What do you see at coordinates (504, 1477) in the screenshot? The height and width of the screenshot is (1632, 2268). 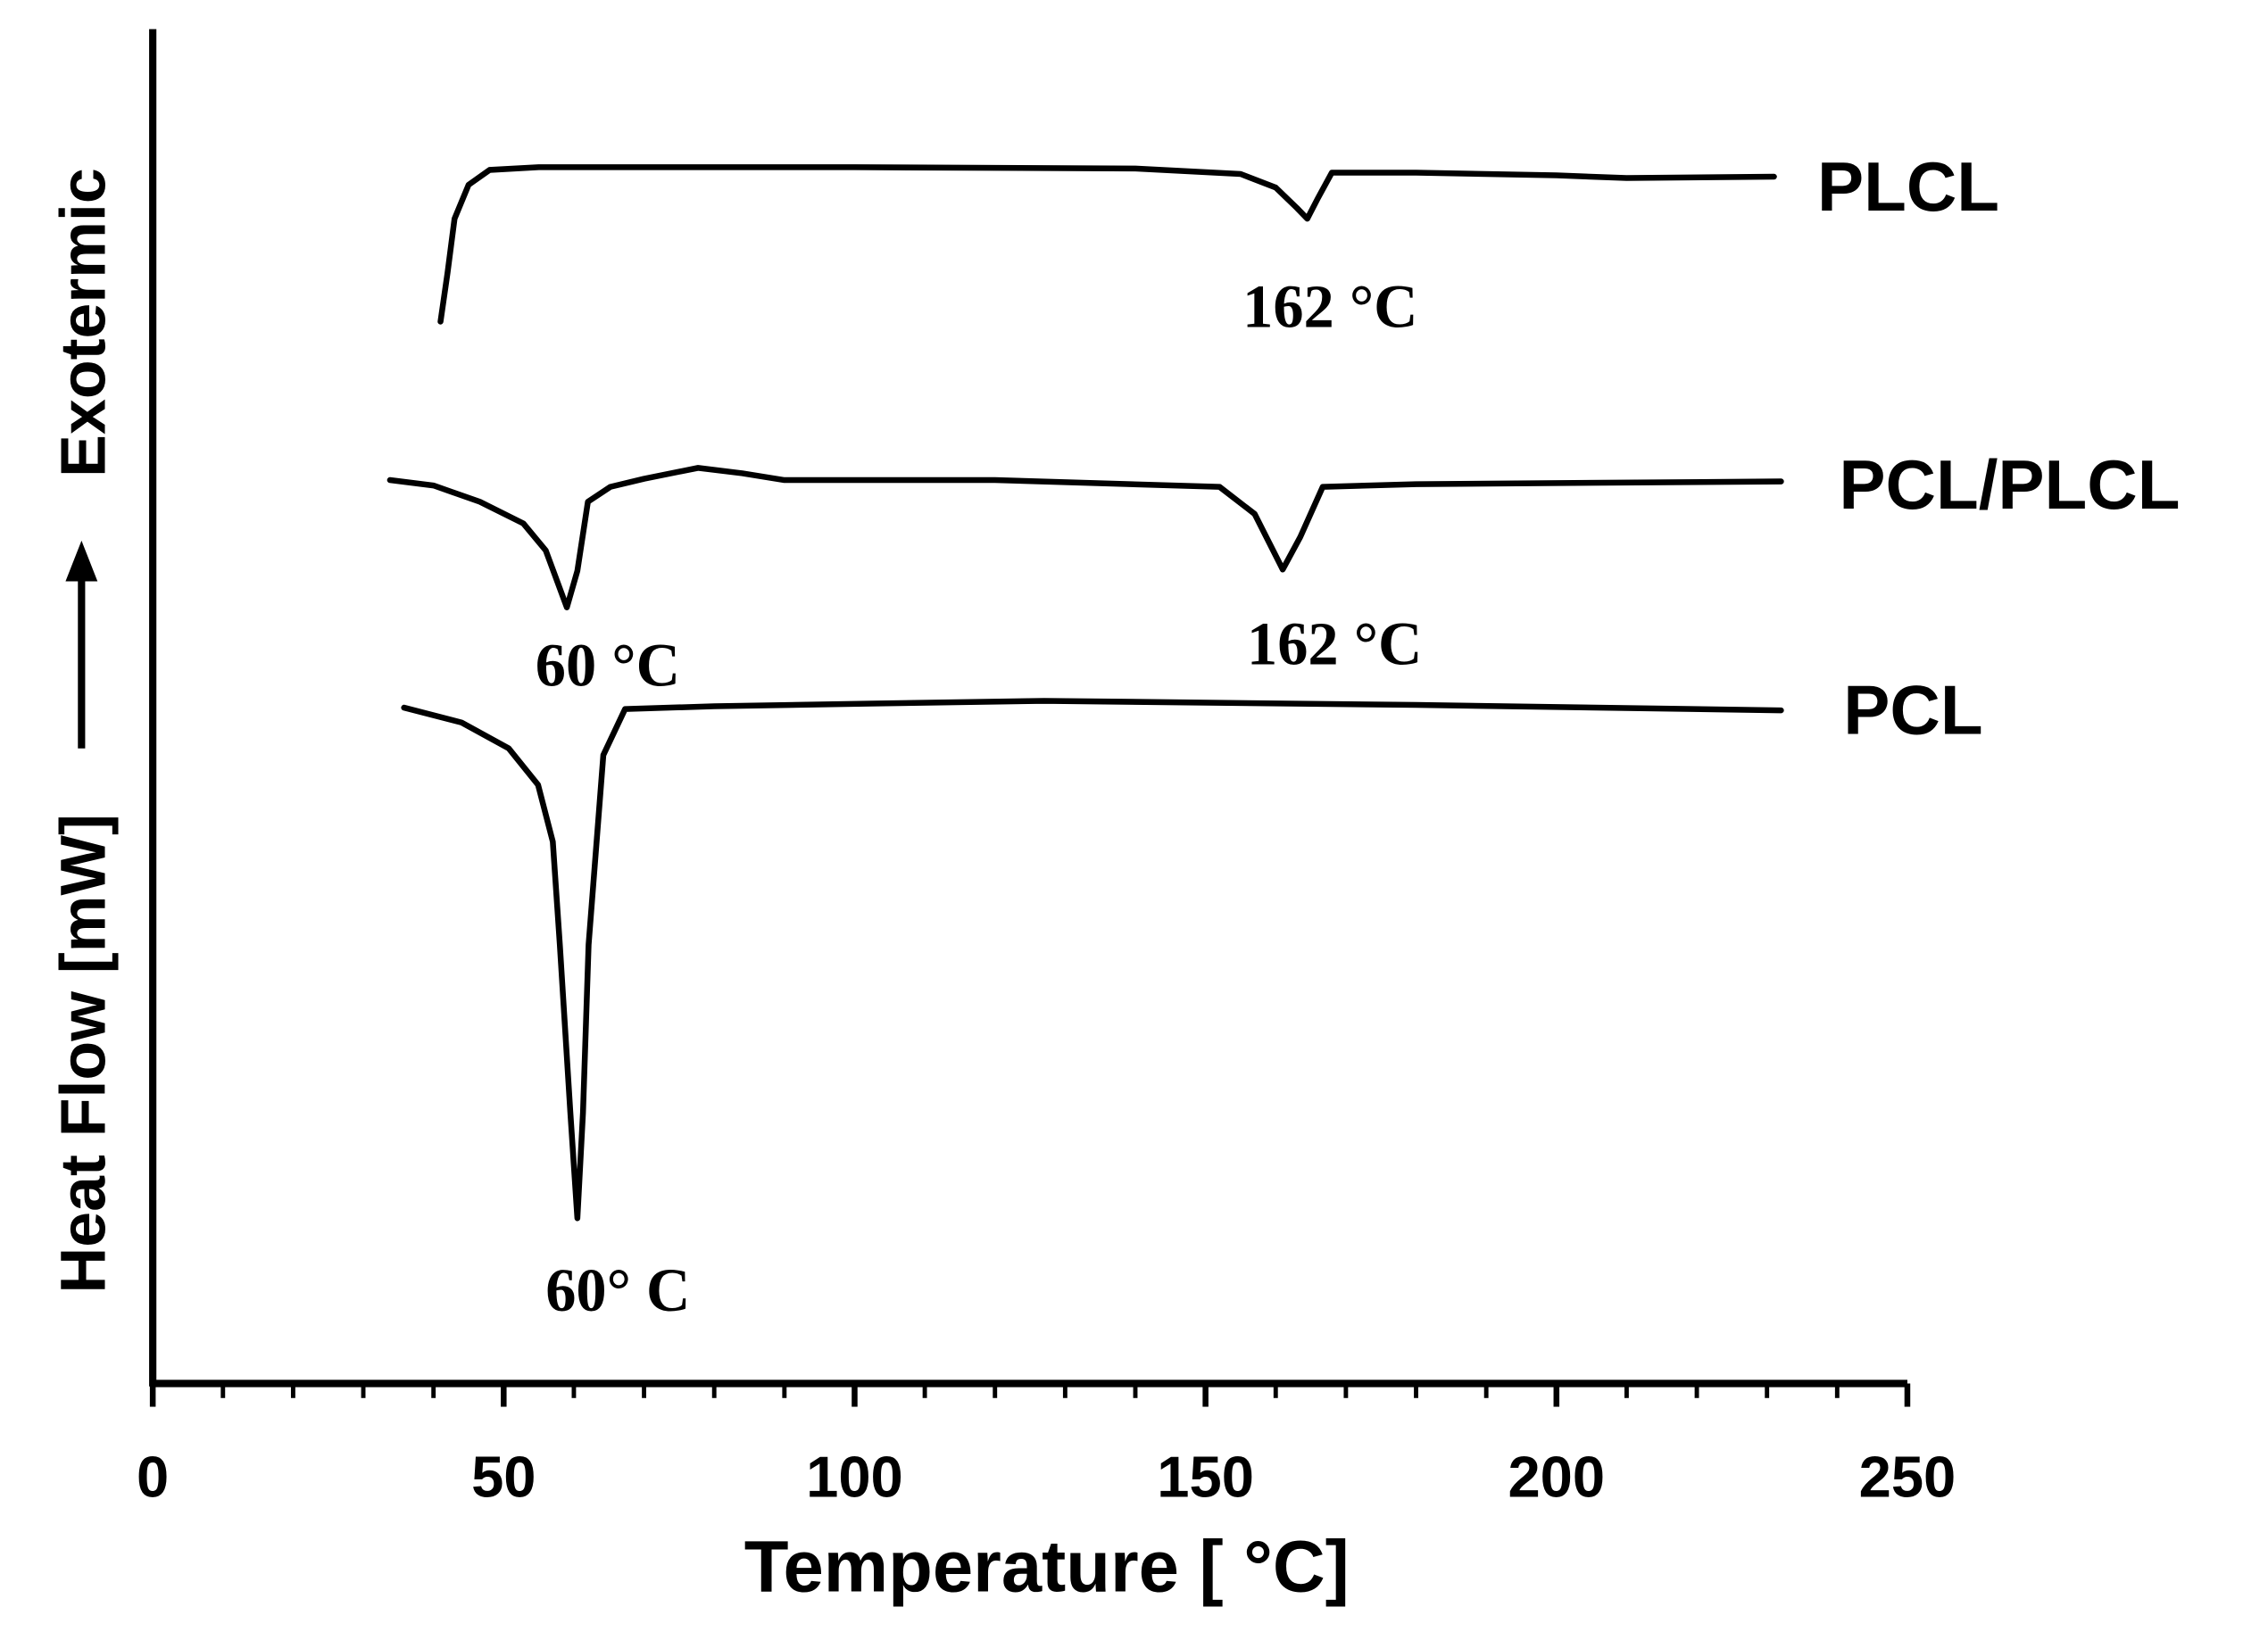 I see `x-tick-label: 50` at bounding box center [504, 1477].